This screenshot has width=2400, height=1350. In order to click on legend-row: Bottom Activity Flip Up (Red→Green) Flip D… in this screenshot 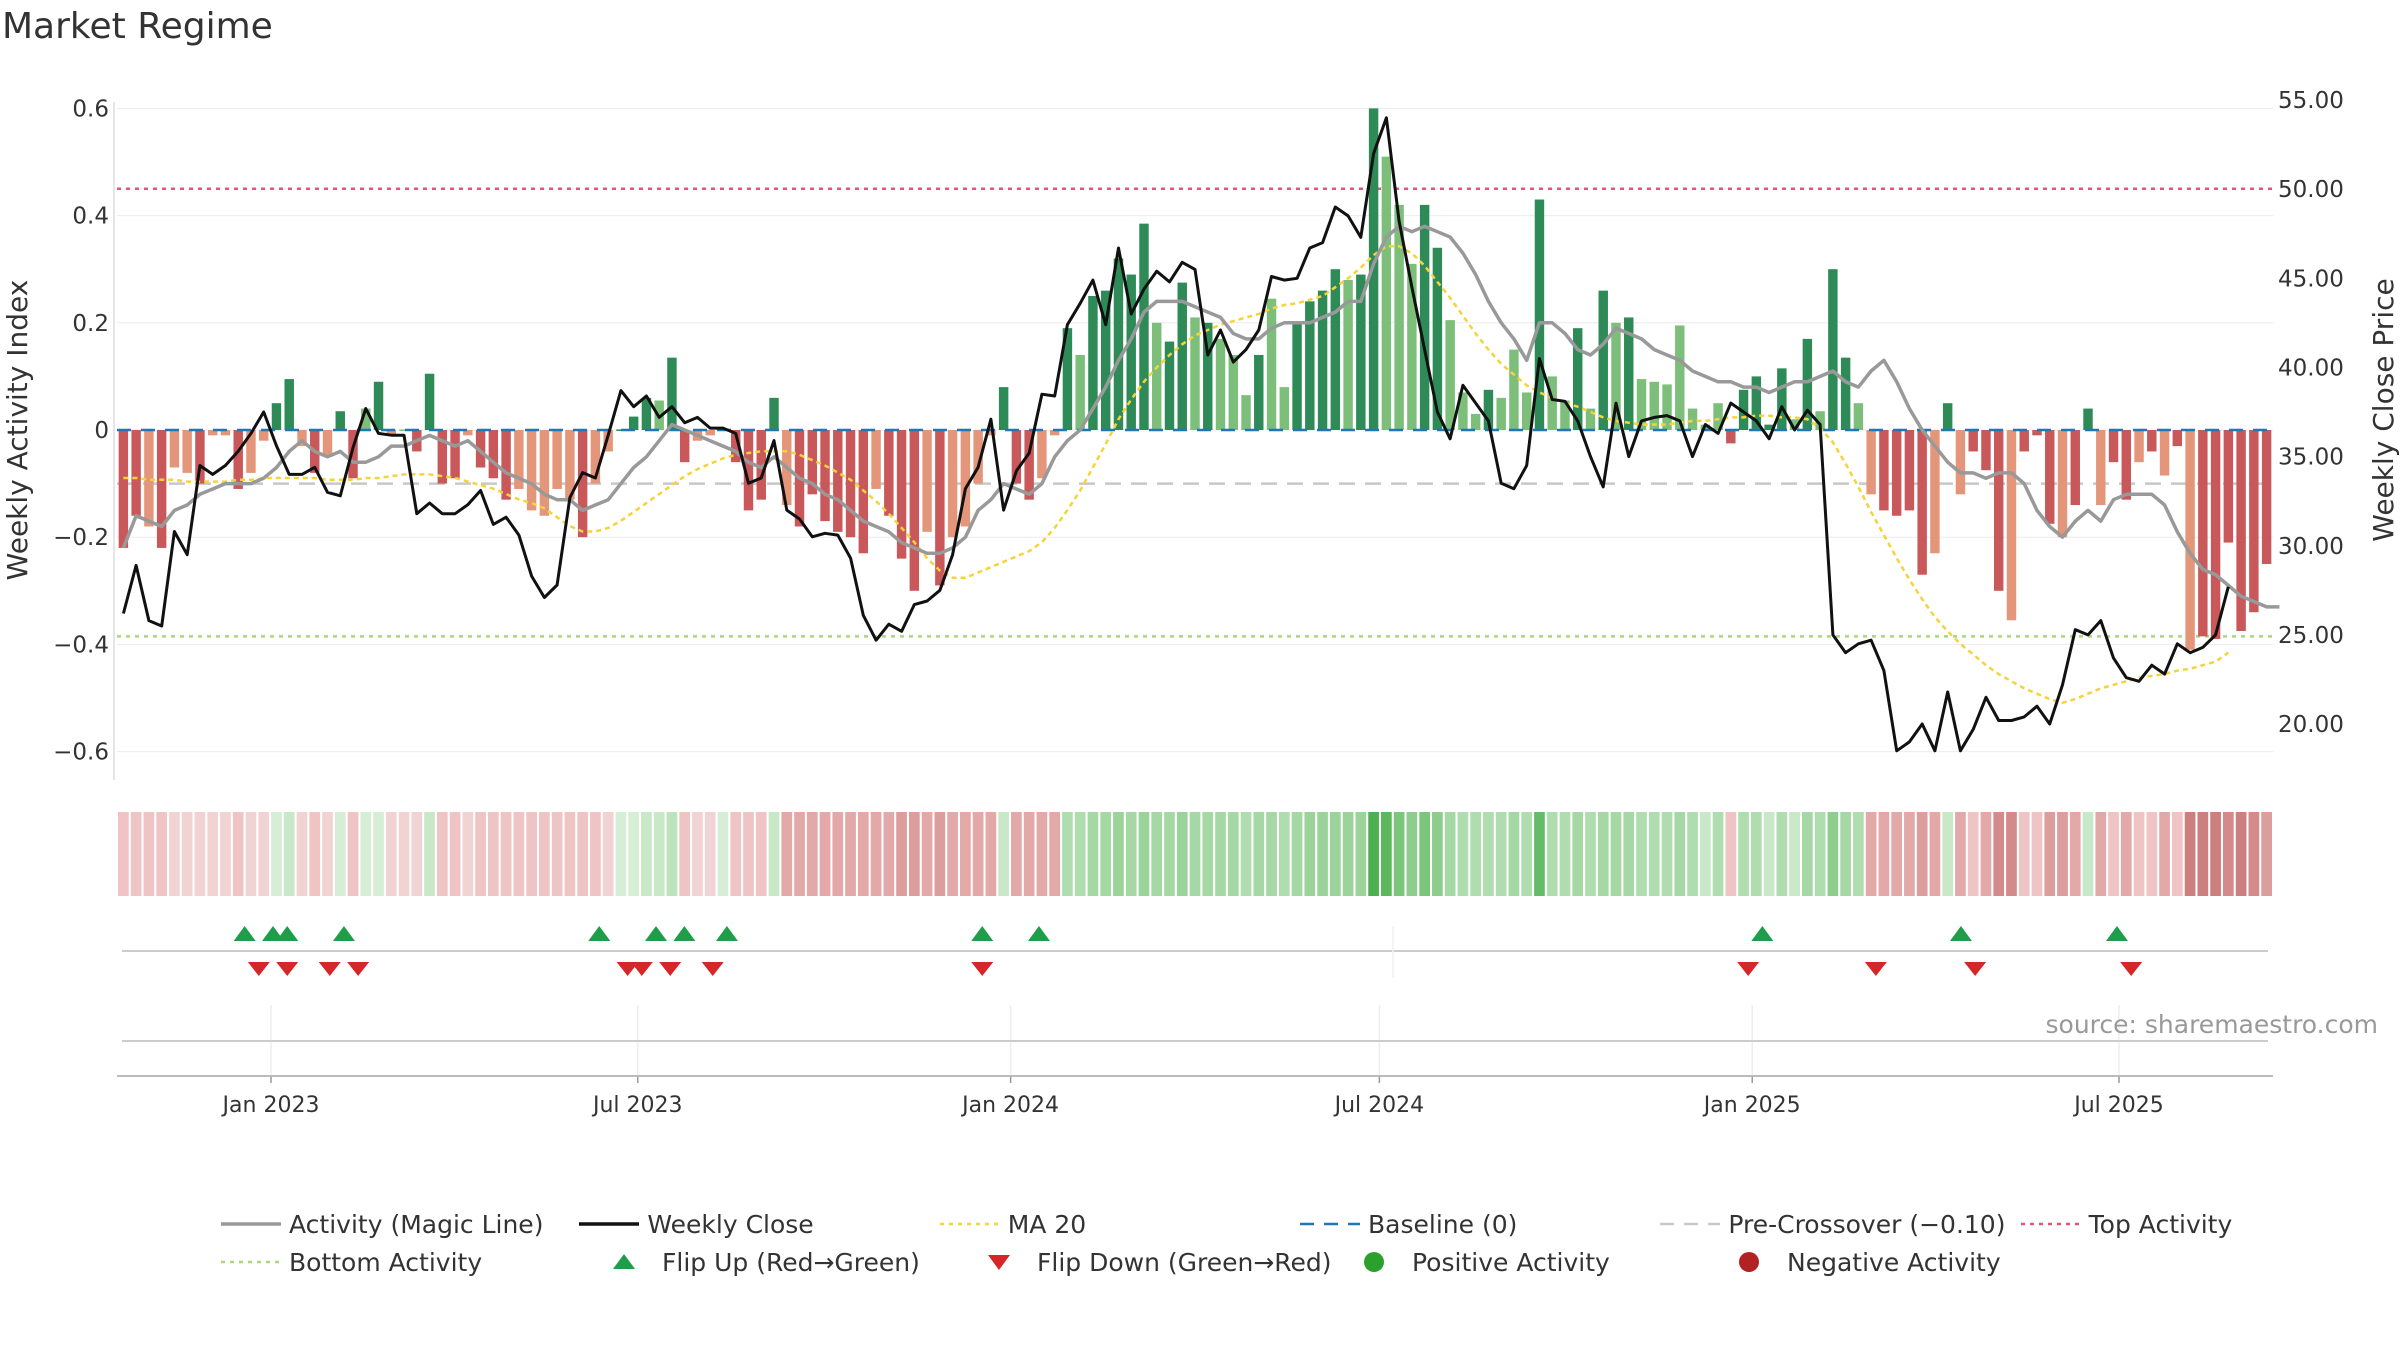, I will do `click(1295, 1262)`.